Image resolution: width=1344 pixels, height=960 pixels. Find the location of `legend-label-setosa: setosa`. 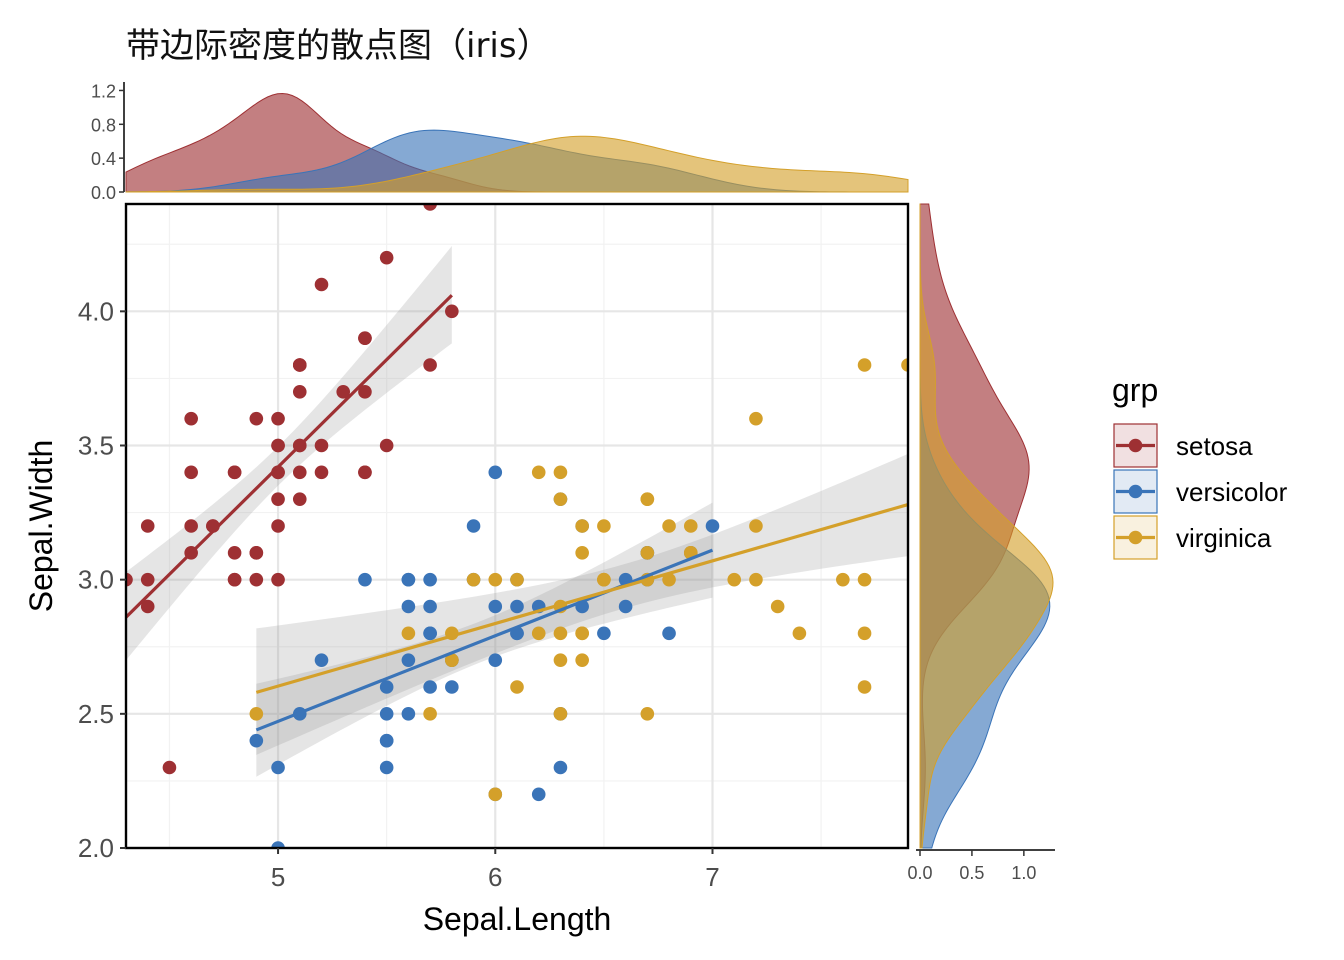

legend-label-setosa: setosa is located at coordinates (1214, 446).